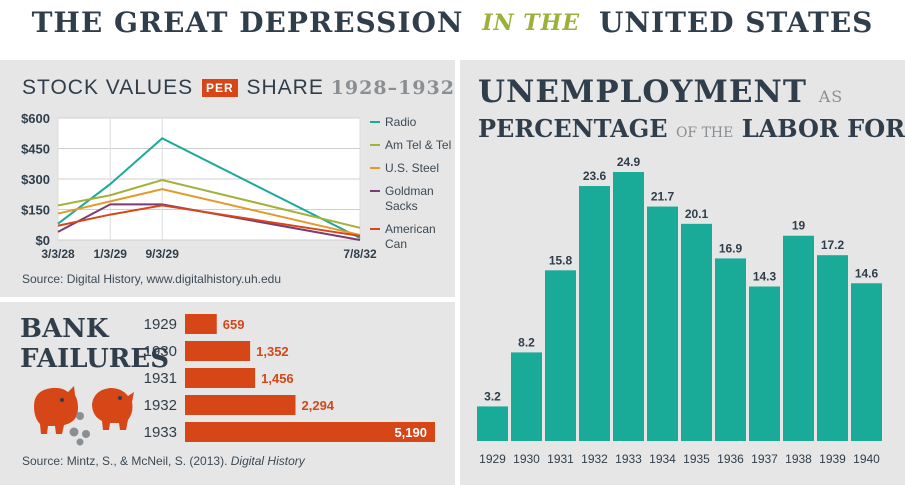  What do you see at coordinates (234, 324) in the screenshot?
I see `bank-value-label: 659` at bounding box center [234, 324].